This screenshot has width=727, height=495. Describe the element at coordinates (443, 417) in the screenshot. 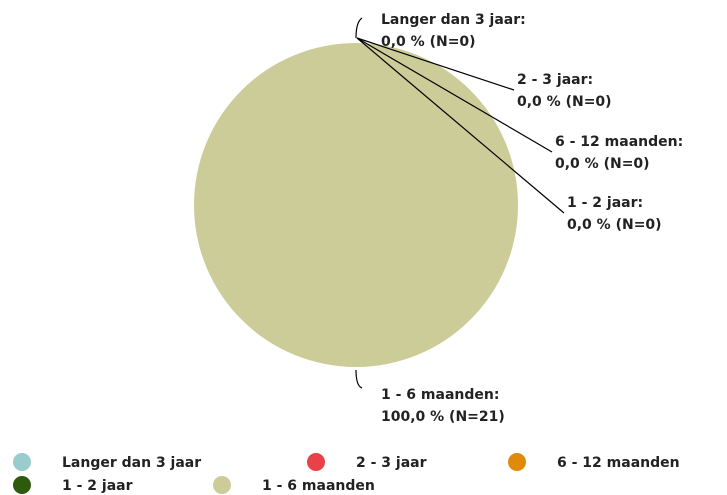

I see `data-label-value: 100,0 % (N=21)` at that location.